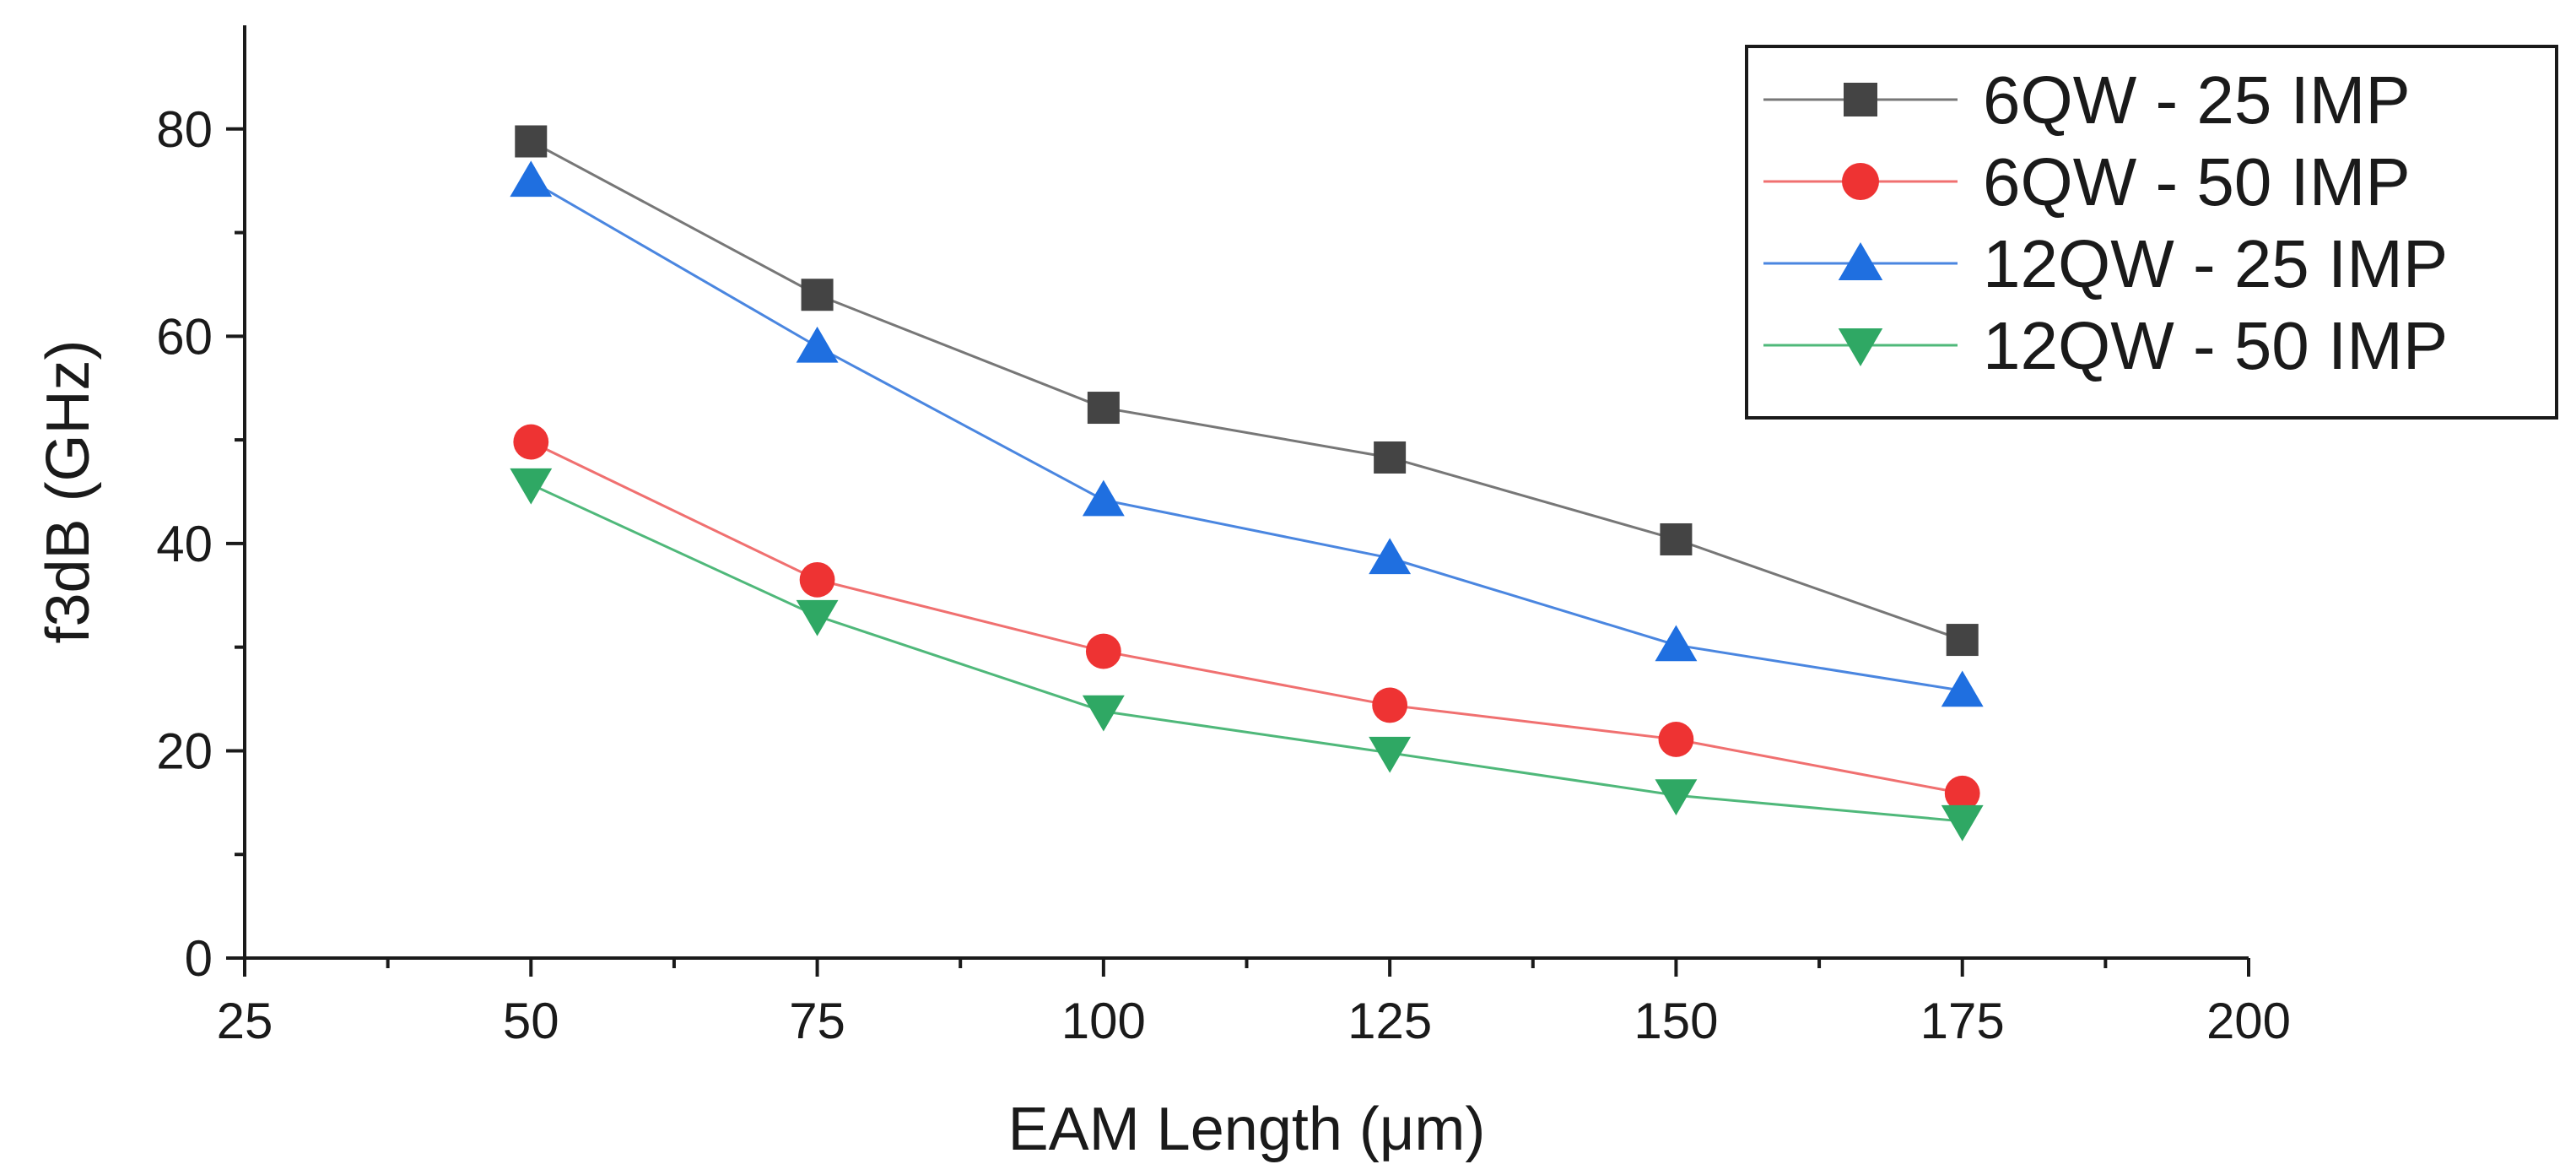 The image size is (2576, 1175). Describe the element at coordinates (1247, 1129) in the screenshot. I see `x-axis-title: EAM Length (μm)` at that location.